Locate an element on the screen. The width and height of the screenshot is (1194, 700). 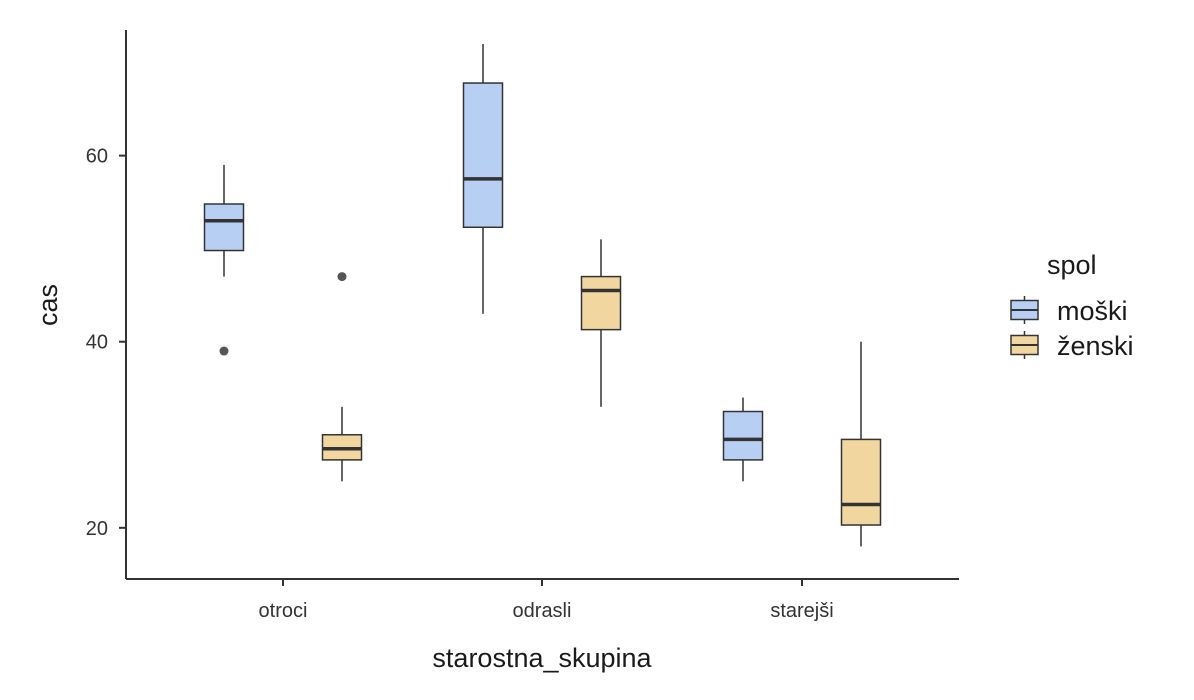
legend-item: ženski is located at coordinates (1072, 346).